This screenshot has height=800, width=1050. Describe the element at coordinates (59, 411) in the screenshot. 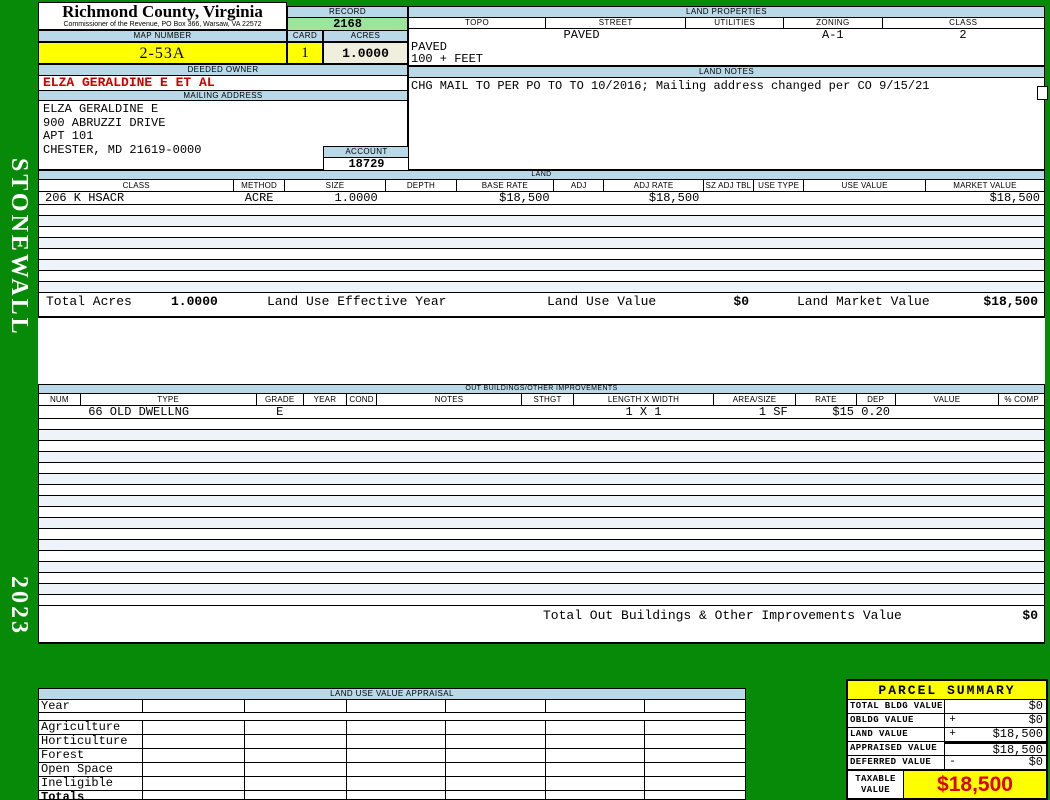

I see `ob-num` at that location.